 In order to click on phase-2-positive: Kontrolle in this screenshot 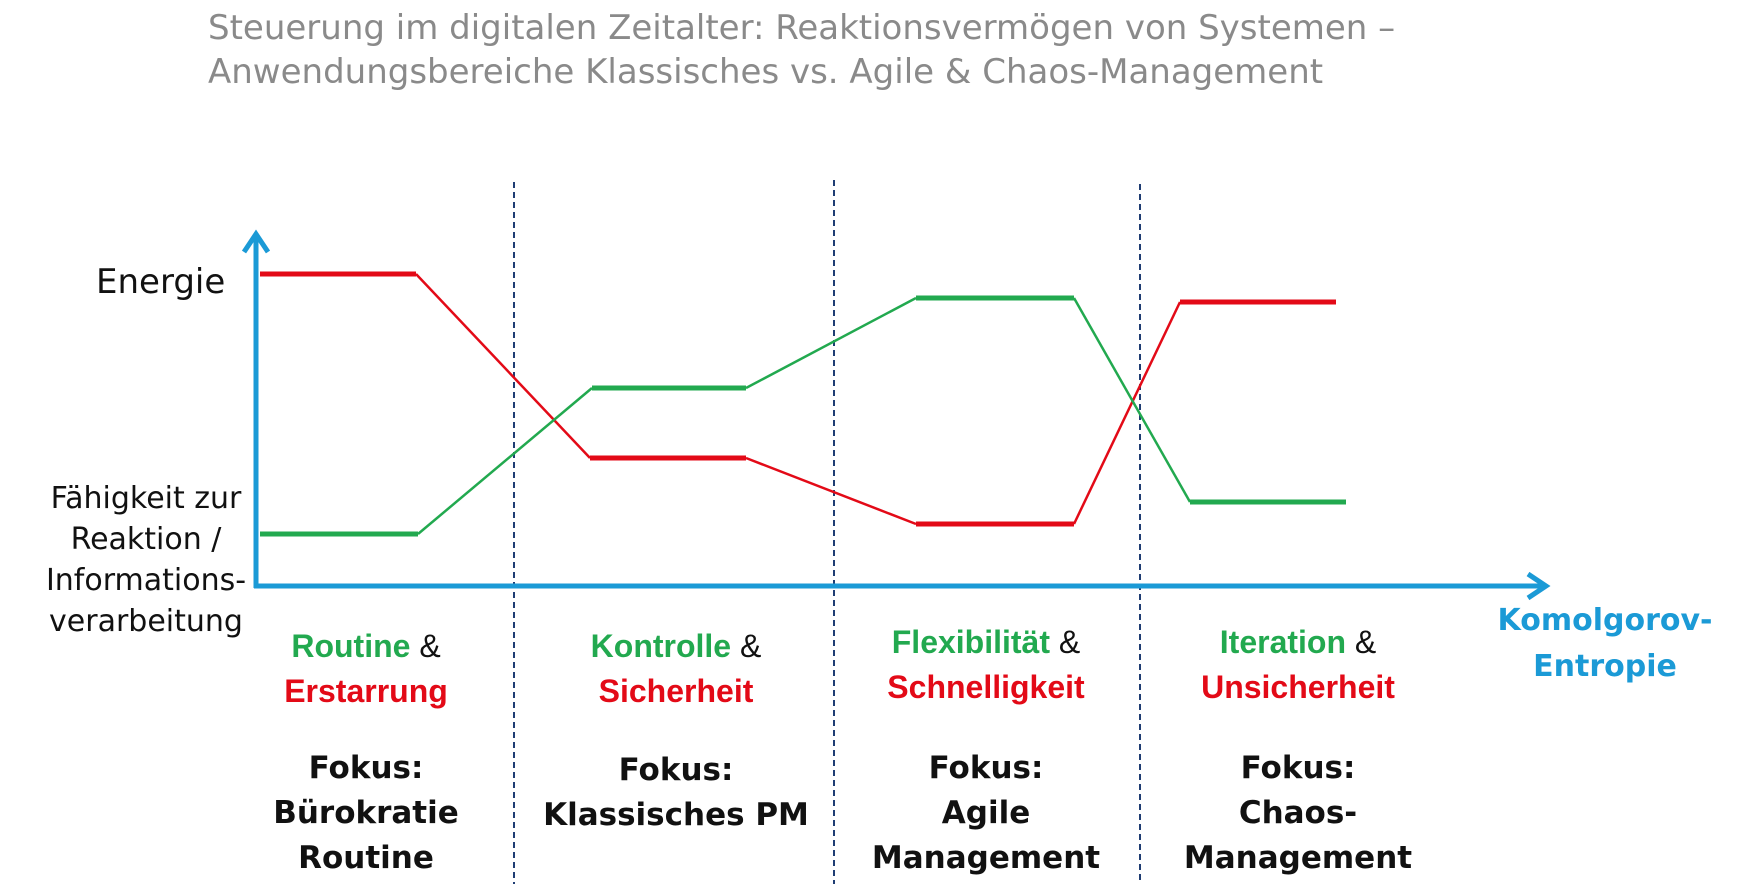, I will do `click(661, 646)`.